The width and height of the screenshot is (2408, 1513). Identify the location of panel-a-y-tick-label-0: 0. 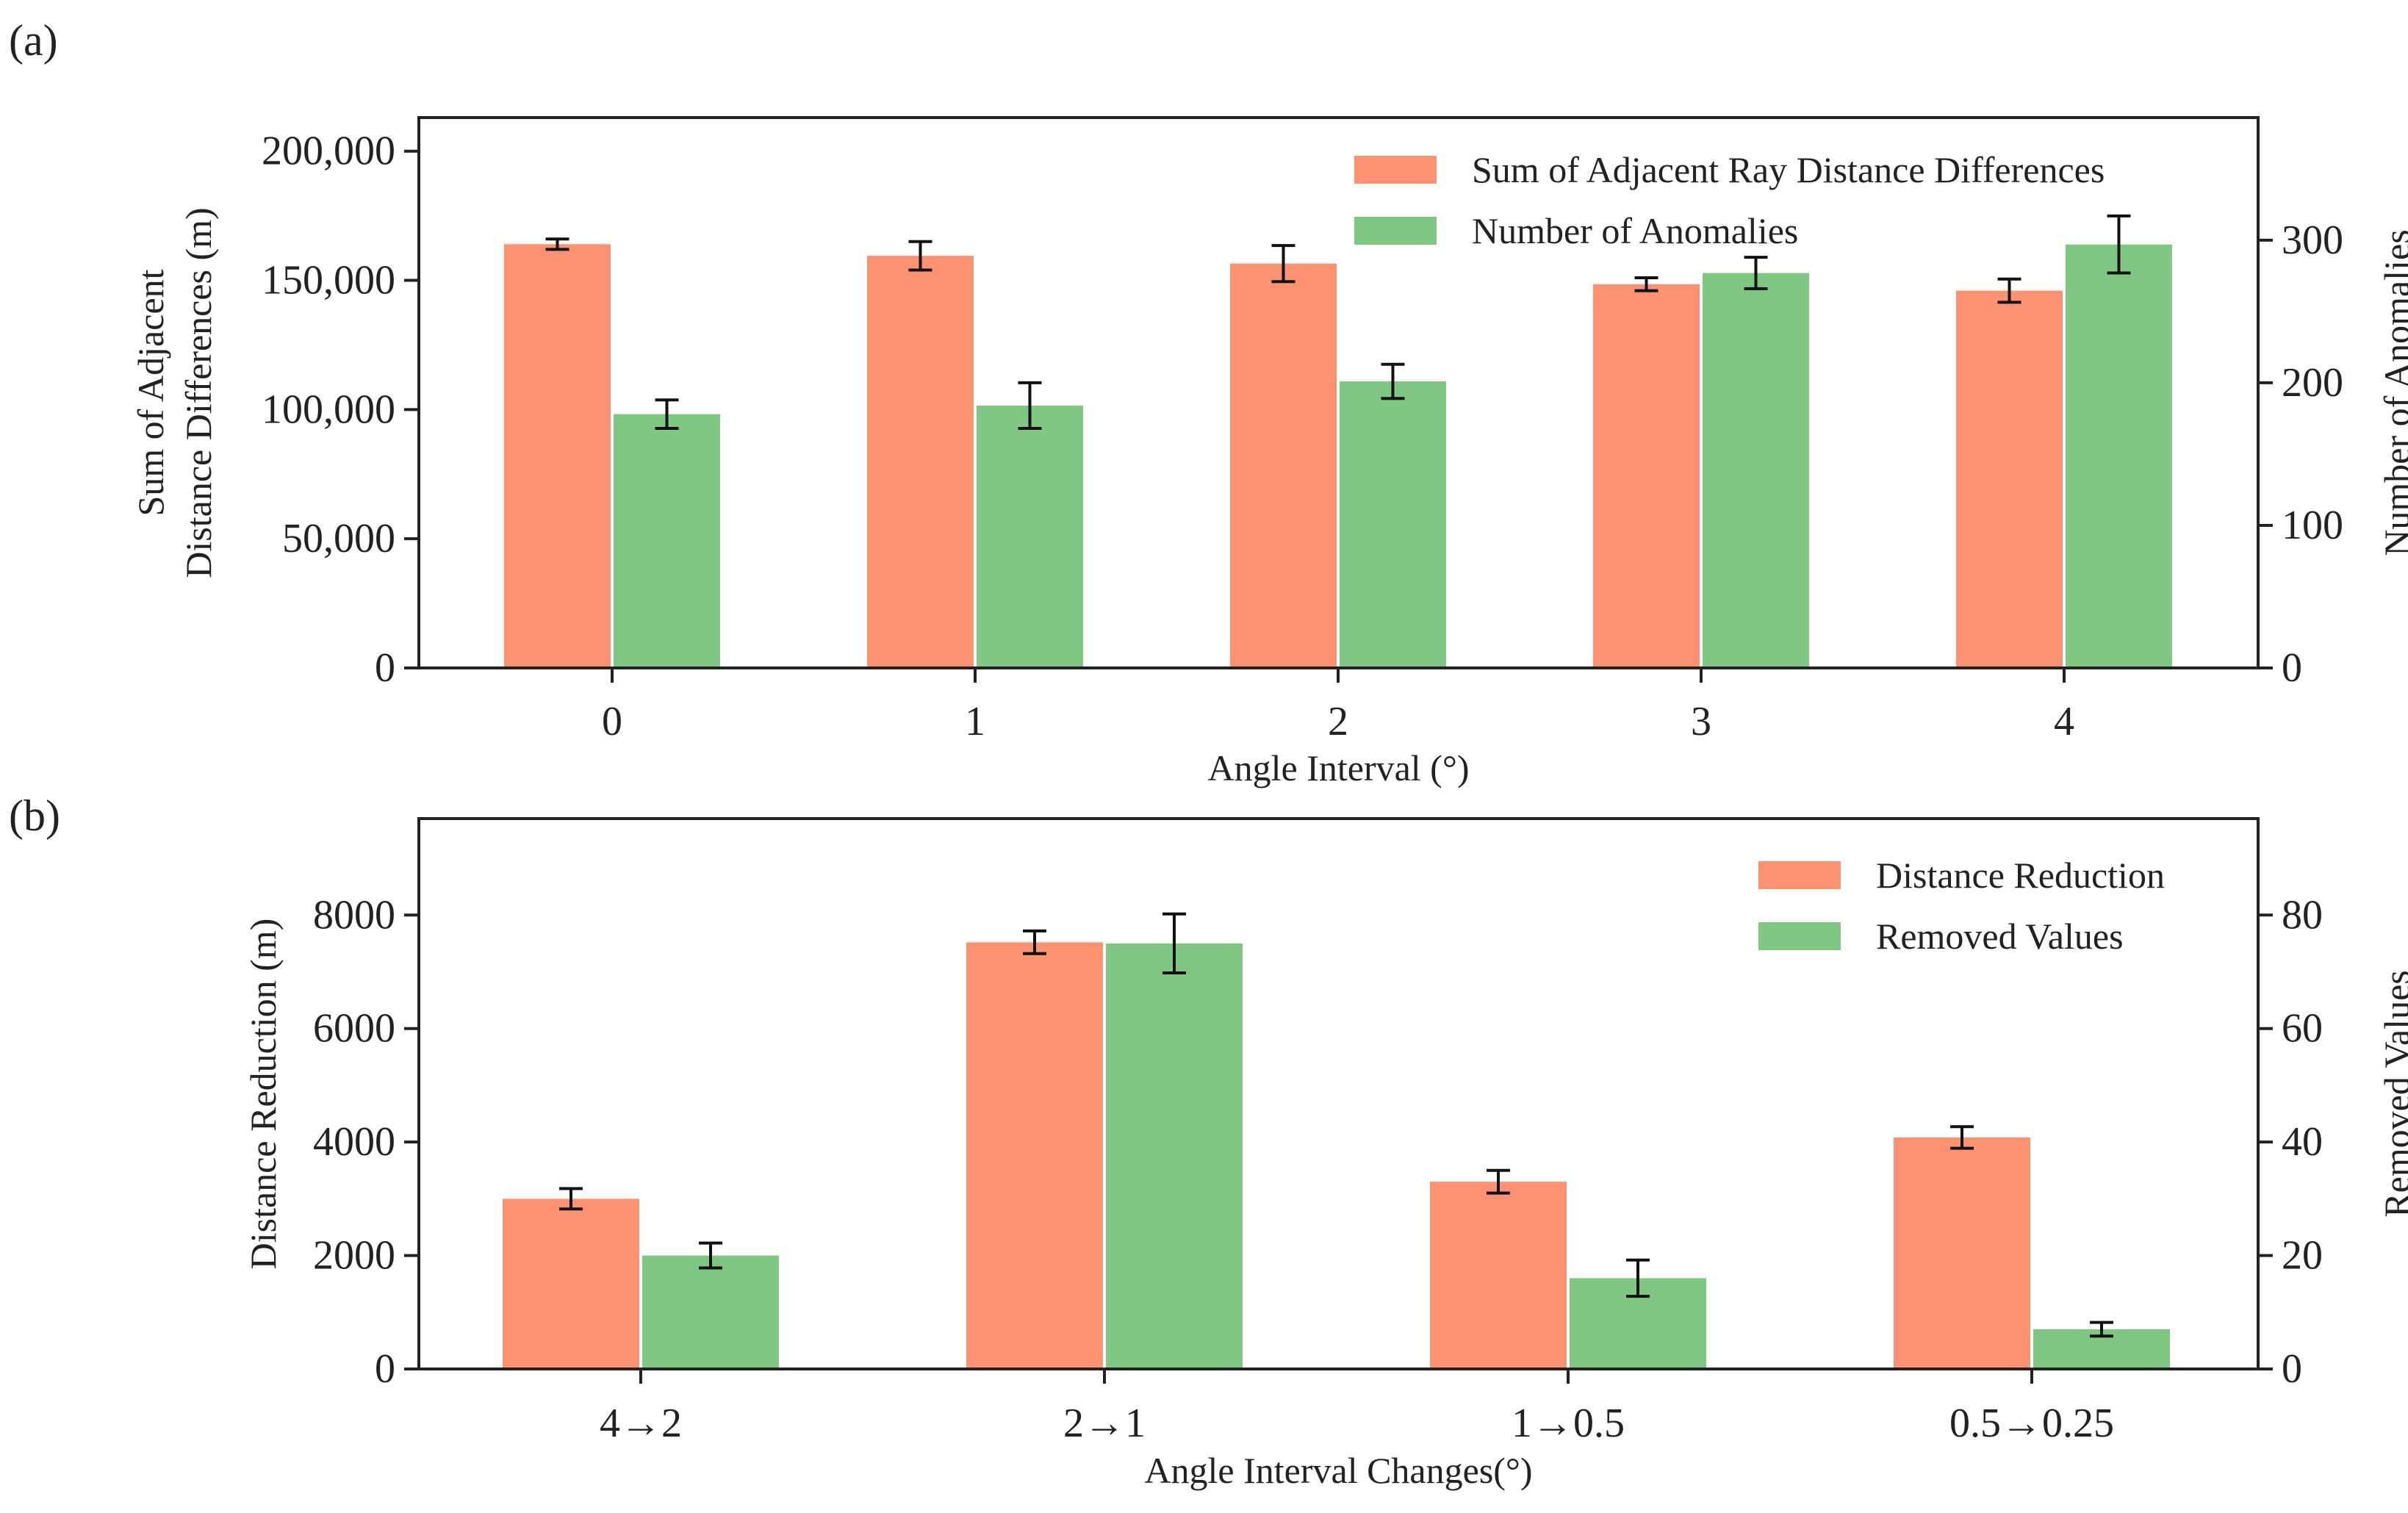
(385, 668).